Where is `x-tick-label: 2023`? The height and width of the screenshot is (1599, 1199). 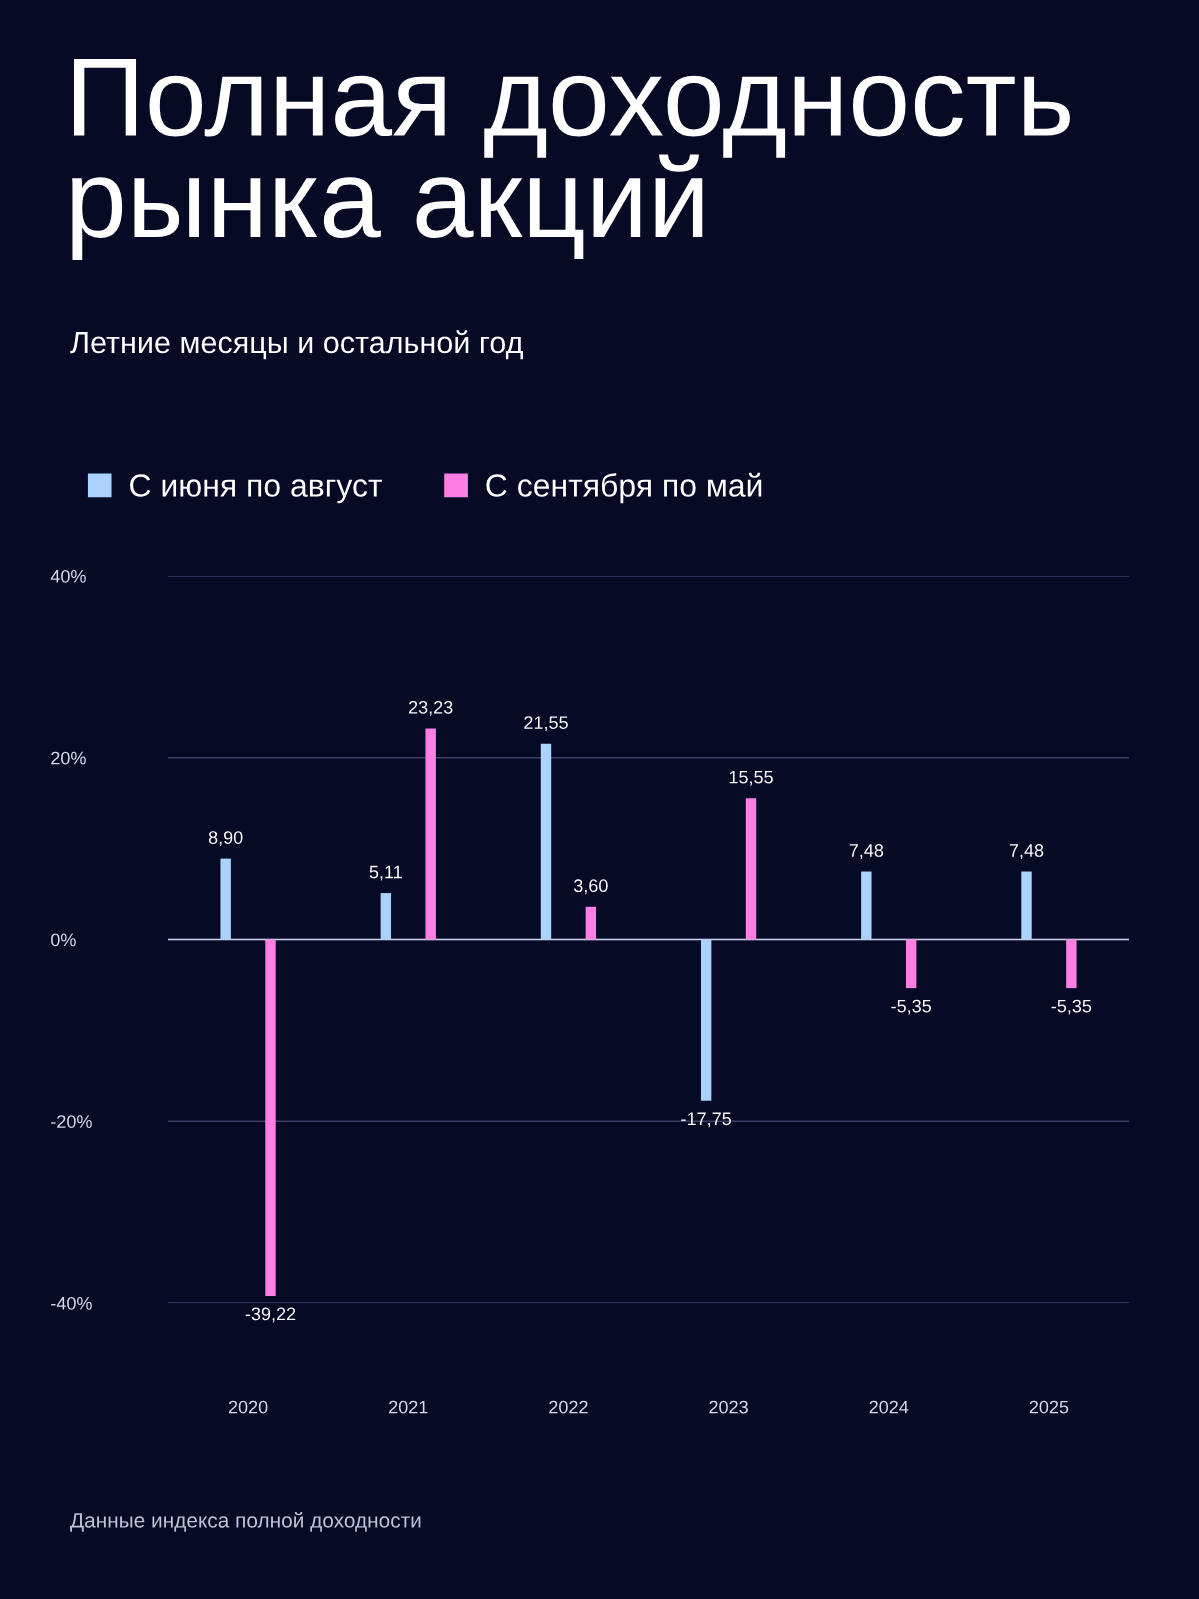
x-tick-label: 2023 is located at coordinates (728, 1407).